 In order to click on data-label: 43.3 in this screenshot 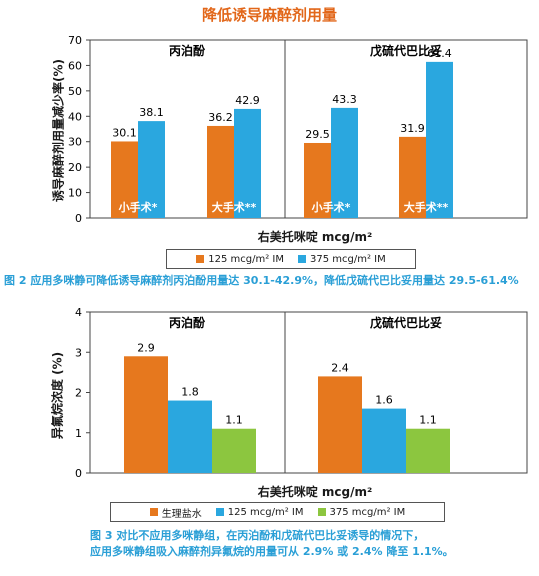, I will do `click(344, 99)`.